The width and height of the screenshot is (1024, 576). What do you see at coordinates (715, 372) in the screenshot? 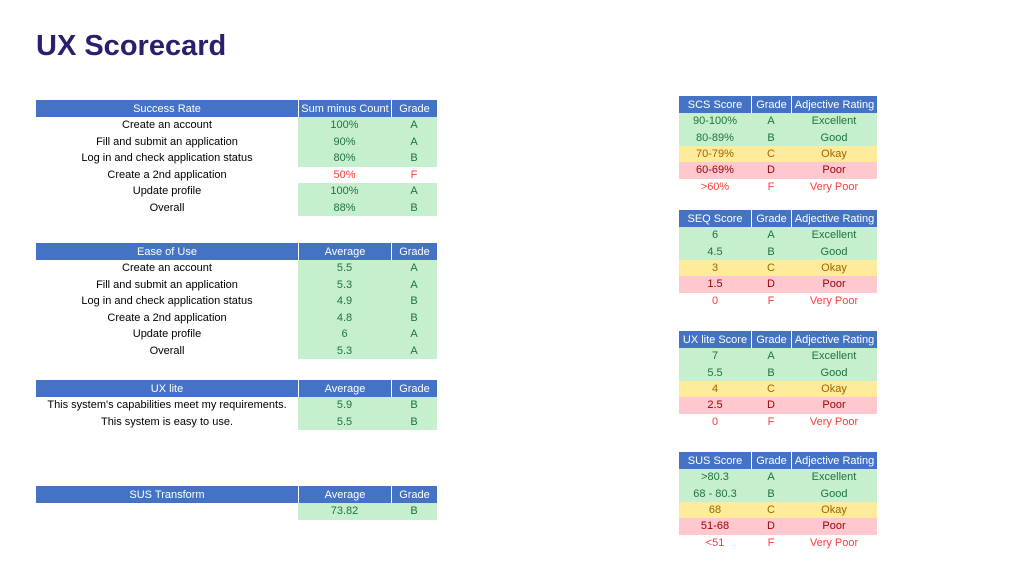
I see `score-range-cell: 5.5` at bounding box center [715, 372].